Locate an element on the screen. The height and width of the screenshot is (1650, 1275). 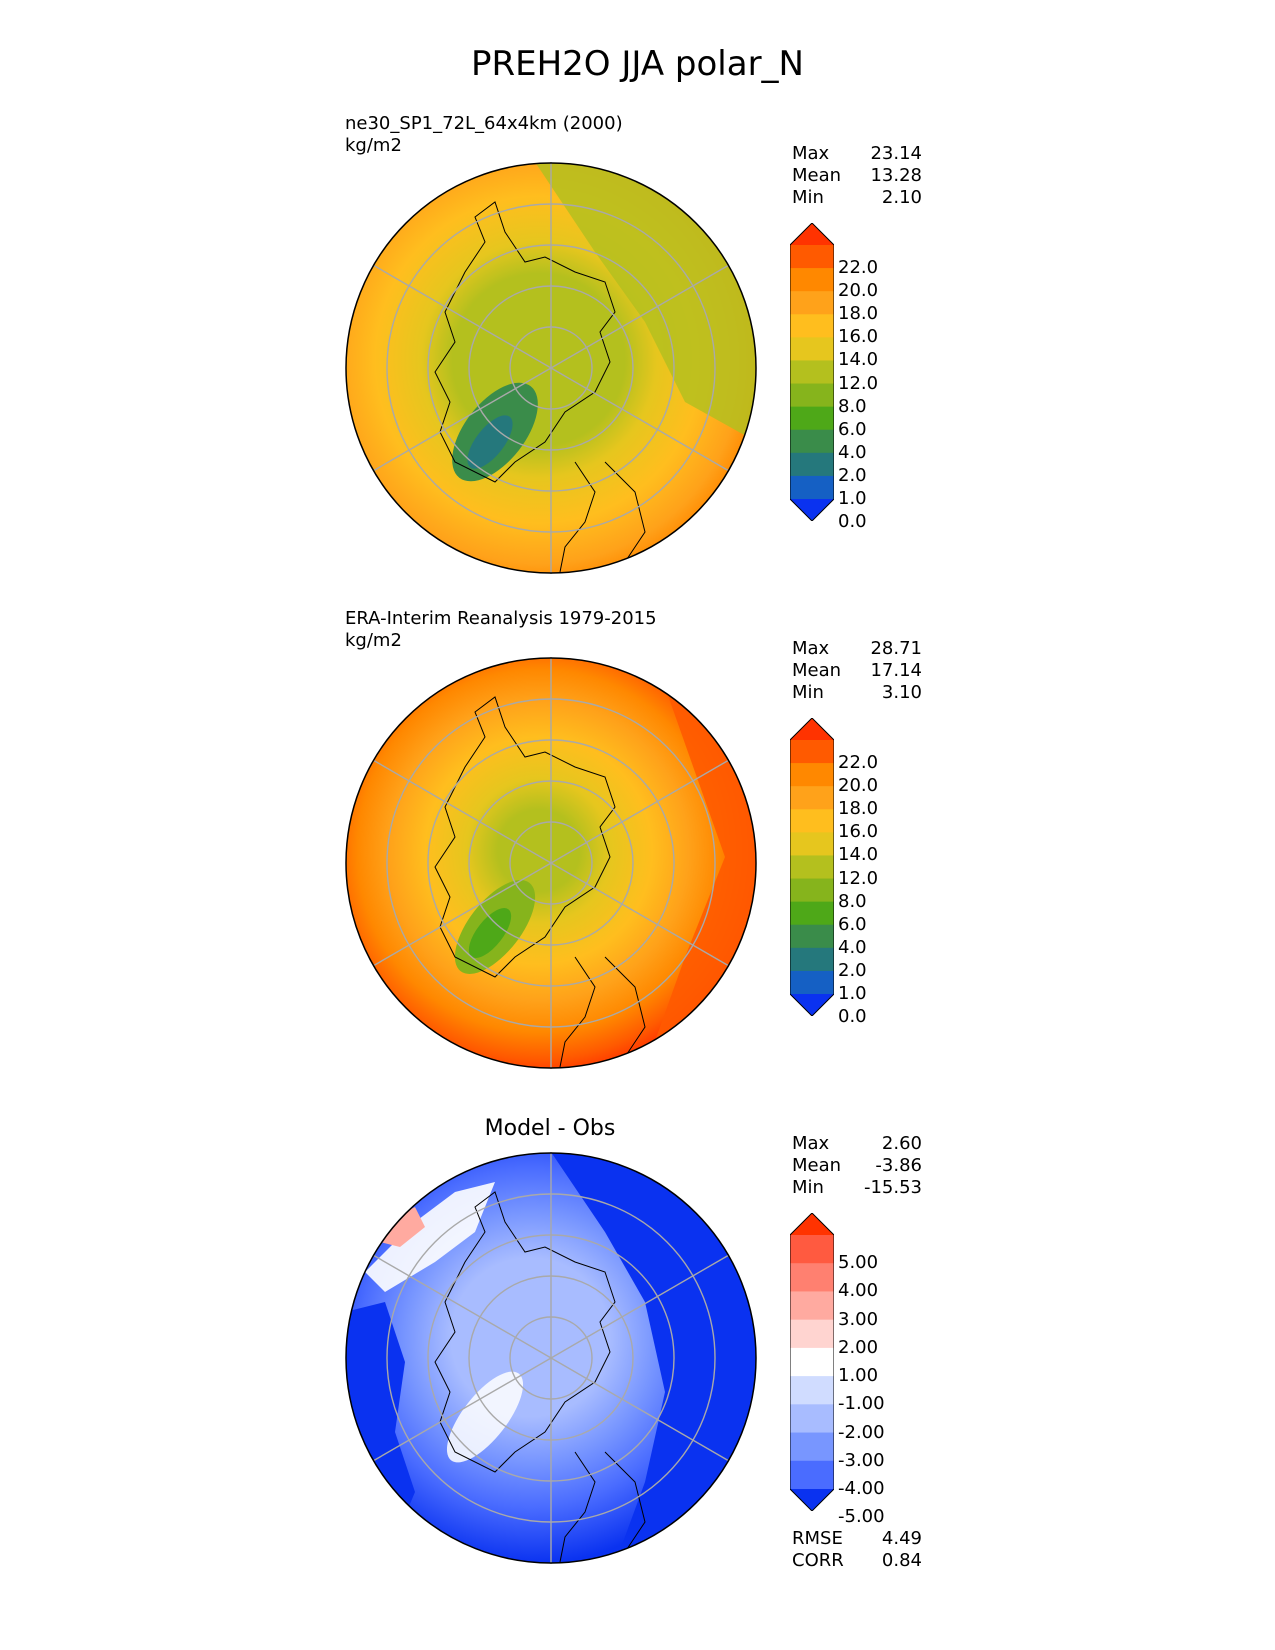
map-model-coastline is located at coordinates (525, 342).